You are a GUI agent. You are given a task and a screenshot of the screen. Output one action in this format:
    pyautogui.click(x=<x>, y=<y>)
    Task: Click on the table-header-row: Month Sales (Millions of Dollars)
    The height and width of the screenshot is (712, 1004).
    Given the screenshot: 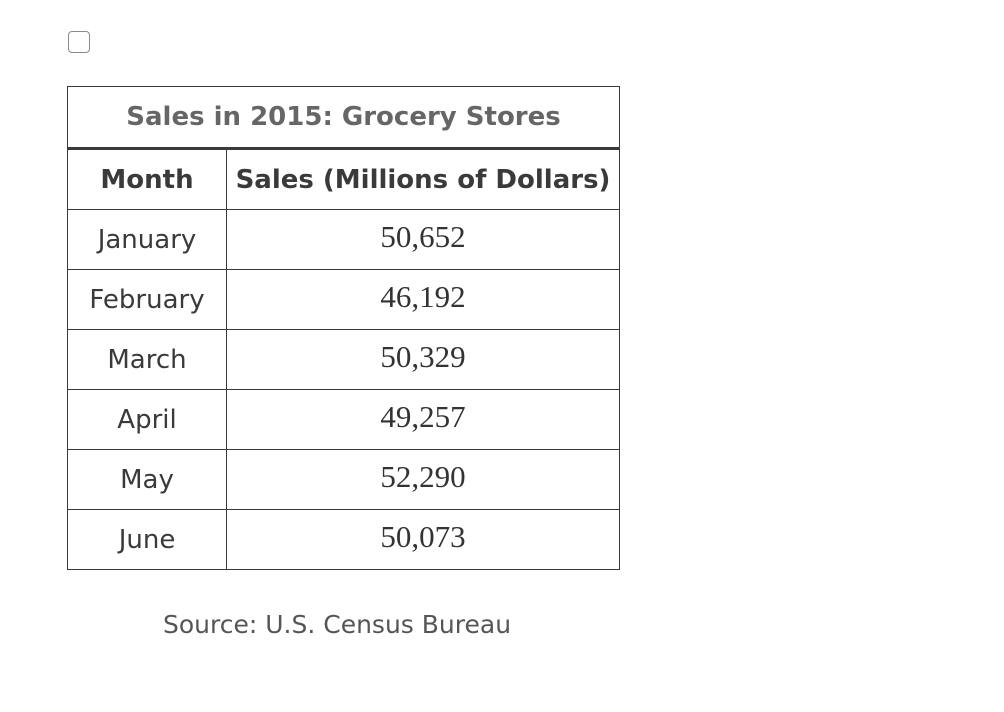 What is the action you would take?
    pyautogui.click(x=344, y=179)
    